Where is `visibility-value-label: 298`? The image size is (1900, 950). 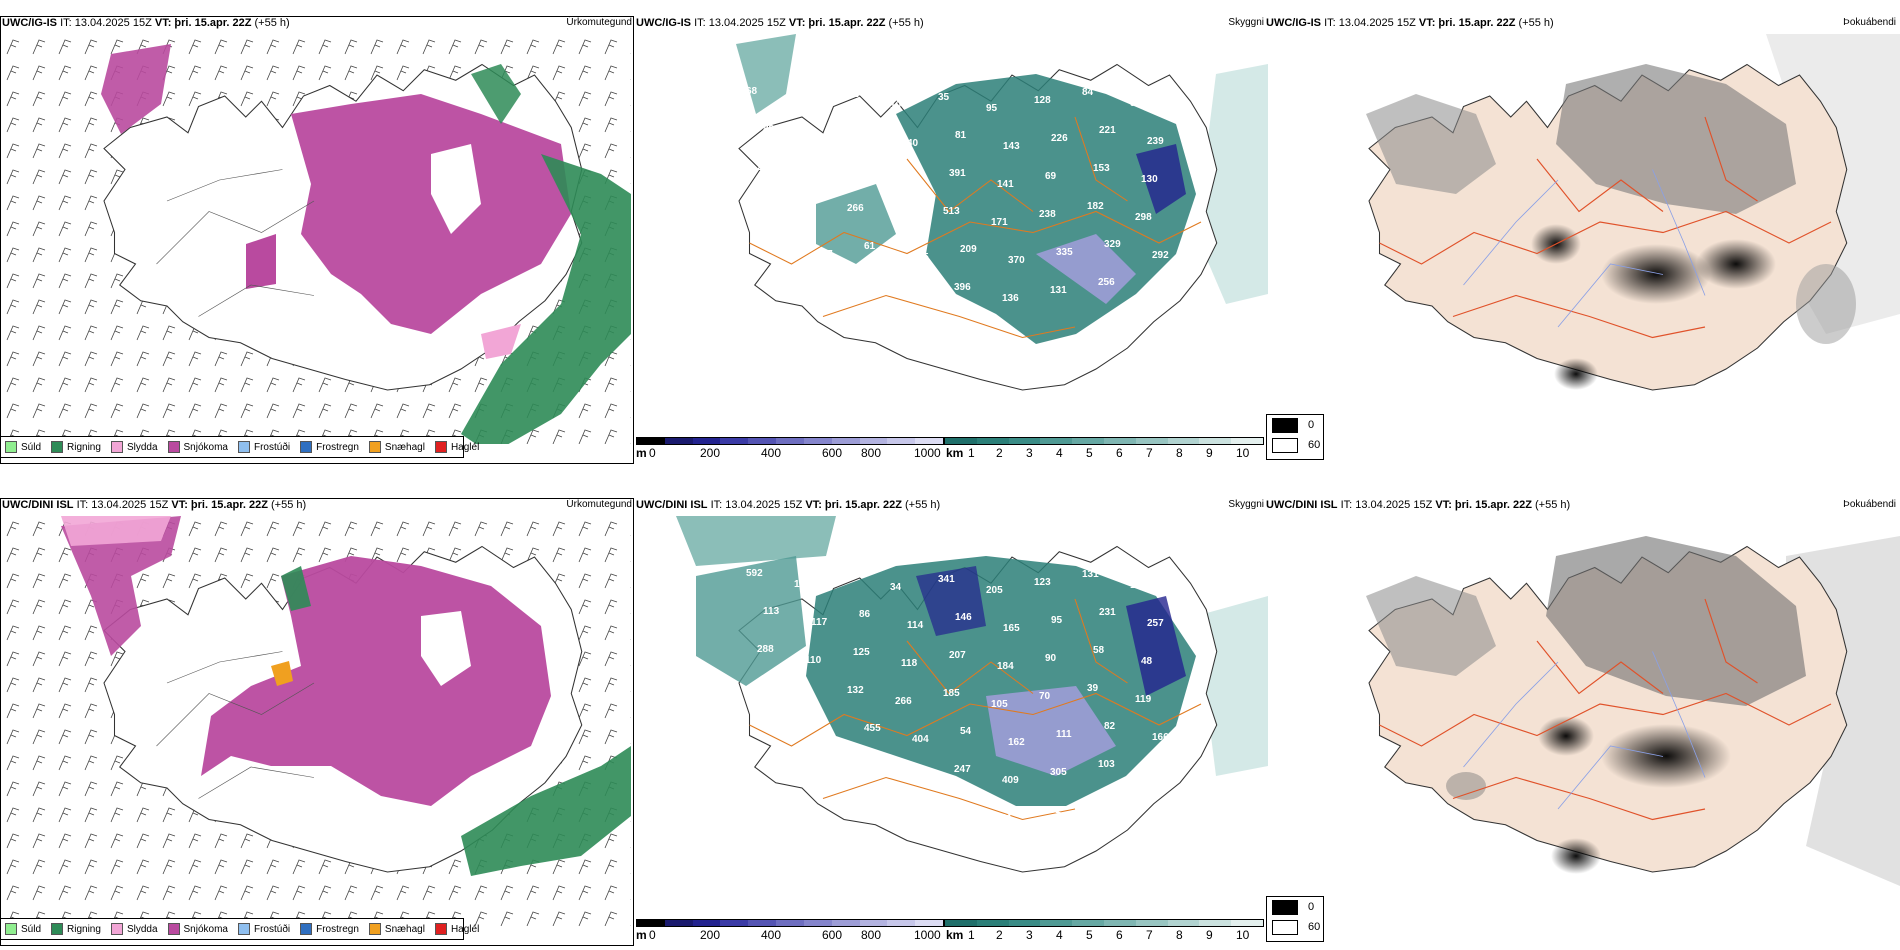
visibility-value-label: 298 is located at coordinates (1143, 217).